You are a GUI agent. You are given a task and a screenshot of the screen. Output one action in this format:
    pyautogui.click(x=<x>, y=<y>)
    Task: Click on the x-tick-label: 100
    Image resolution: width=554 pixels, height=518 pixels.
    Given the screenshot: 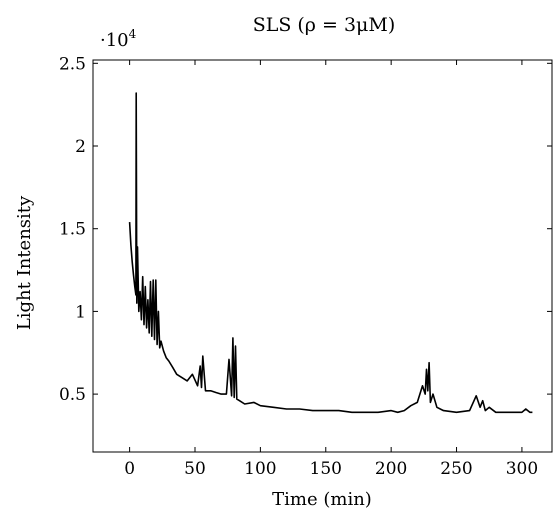 What is the action you would take?
    pyautogui.click(x=260, y=469)
    